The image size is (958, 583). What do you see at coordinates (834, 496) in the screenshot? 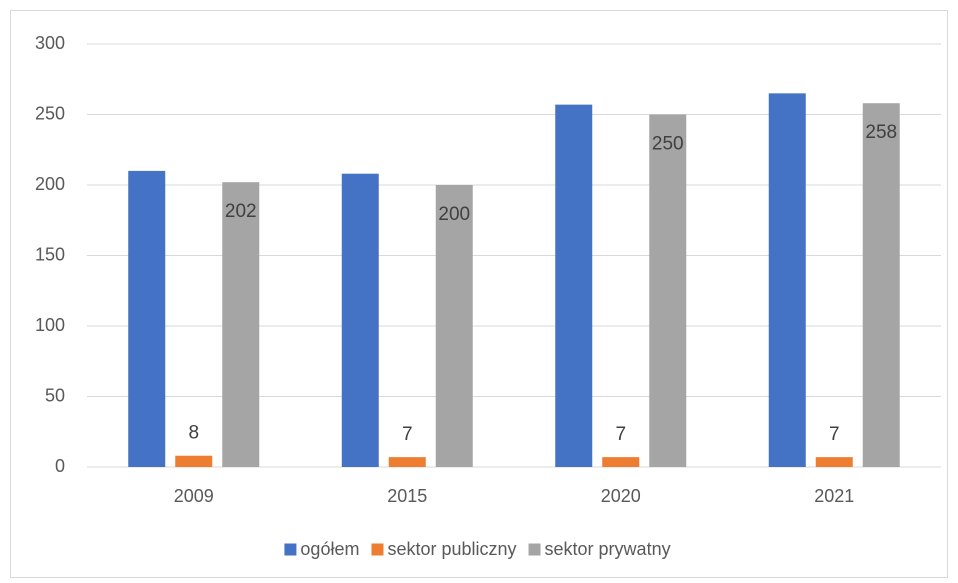
I see `x-tick-label: 2021` at bounding box center [834, 496].